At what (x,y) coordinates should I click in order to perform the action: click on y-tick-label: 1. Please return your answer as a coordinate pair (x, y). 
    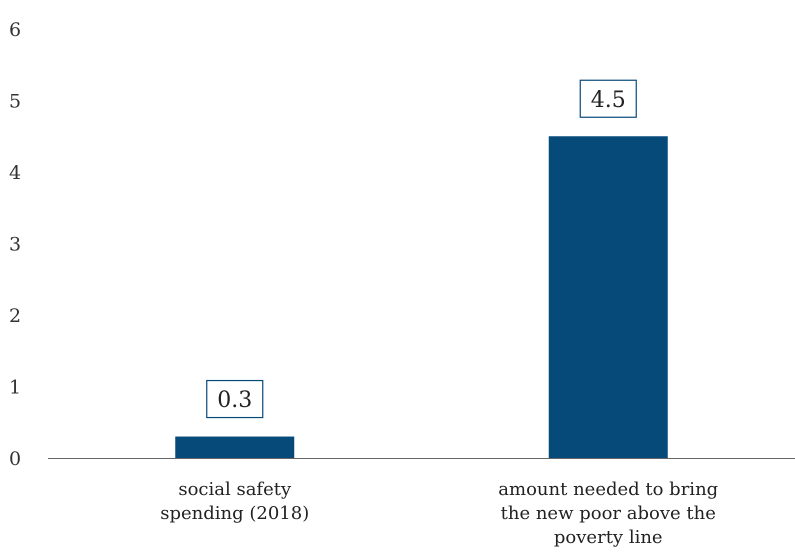
    Looking at the image, I should click on (15, 388).